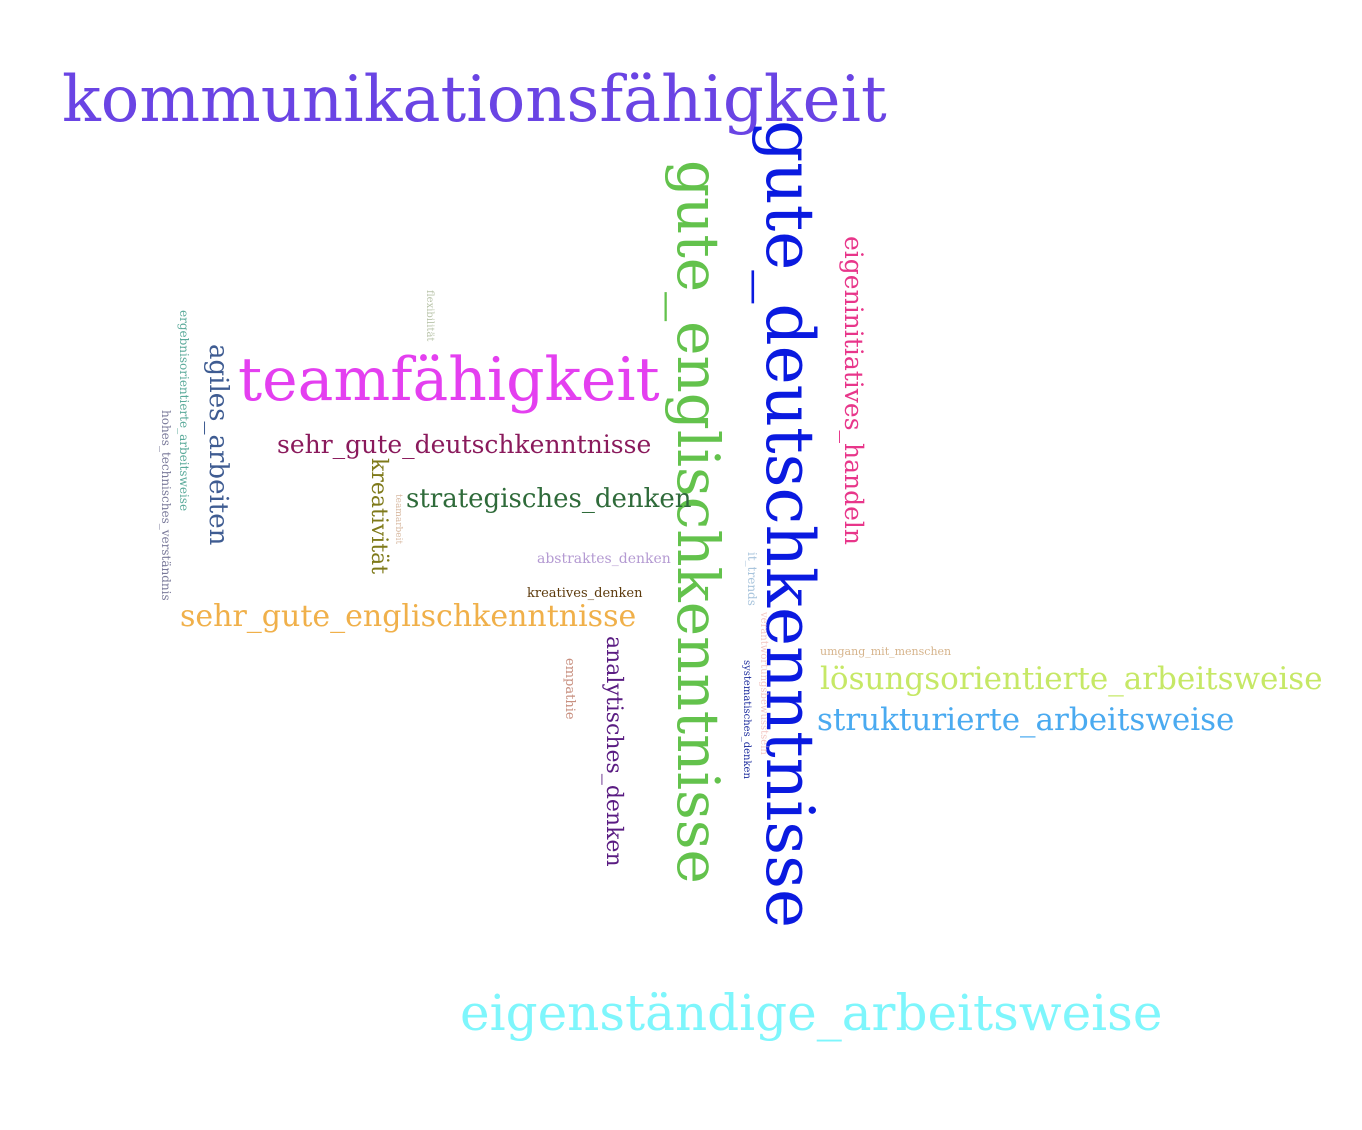 Image resolution: width=1362 pixels, height=1130 pixels. What do you see at coordinates (408, 616) in the screenshot?
I see `word-sehr-gute-englischkenntnisse: sehr_gute_englischkenntnisse` at bounding box center [408, 616].